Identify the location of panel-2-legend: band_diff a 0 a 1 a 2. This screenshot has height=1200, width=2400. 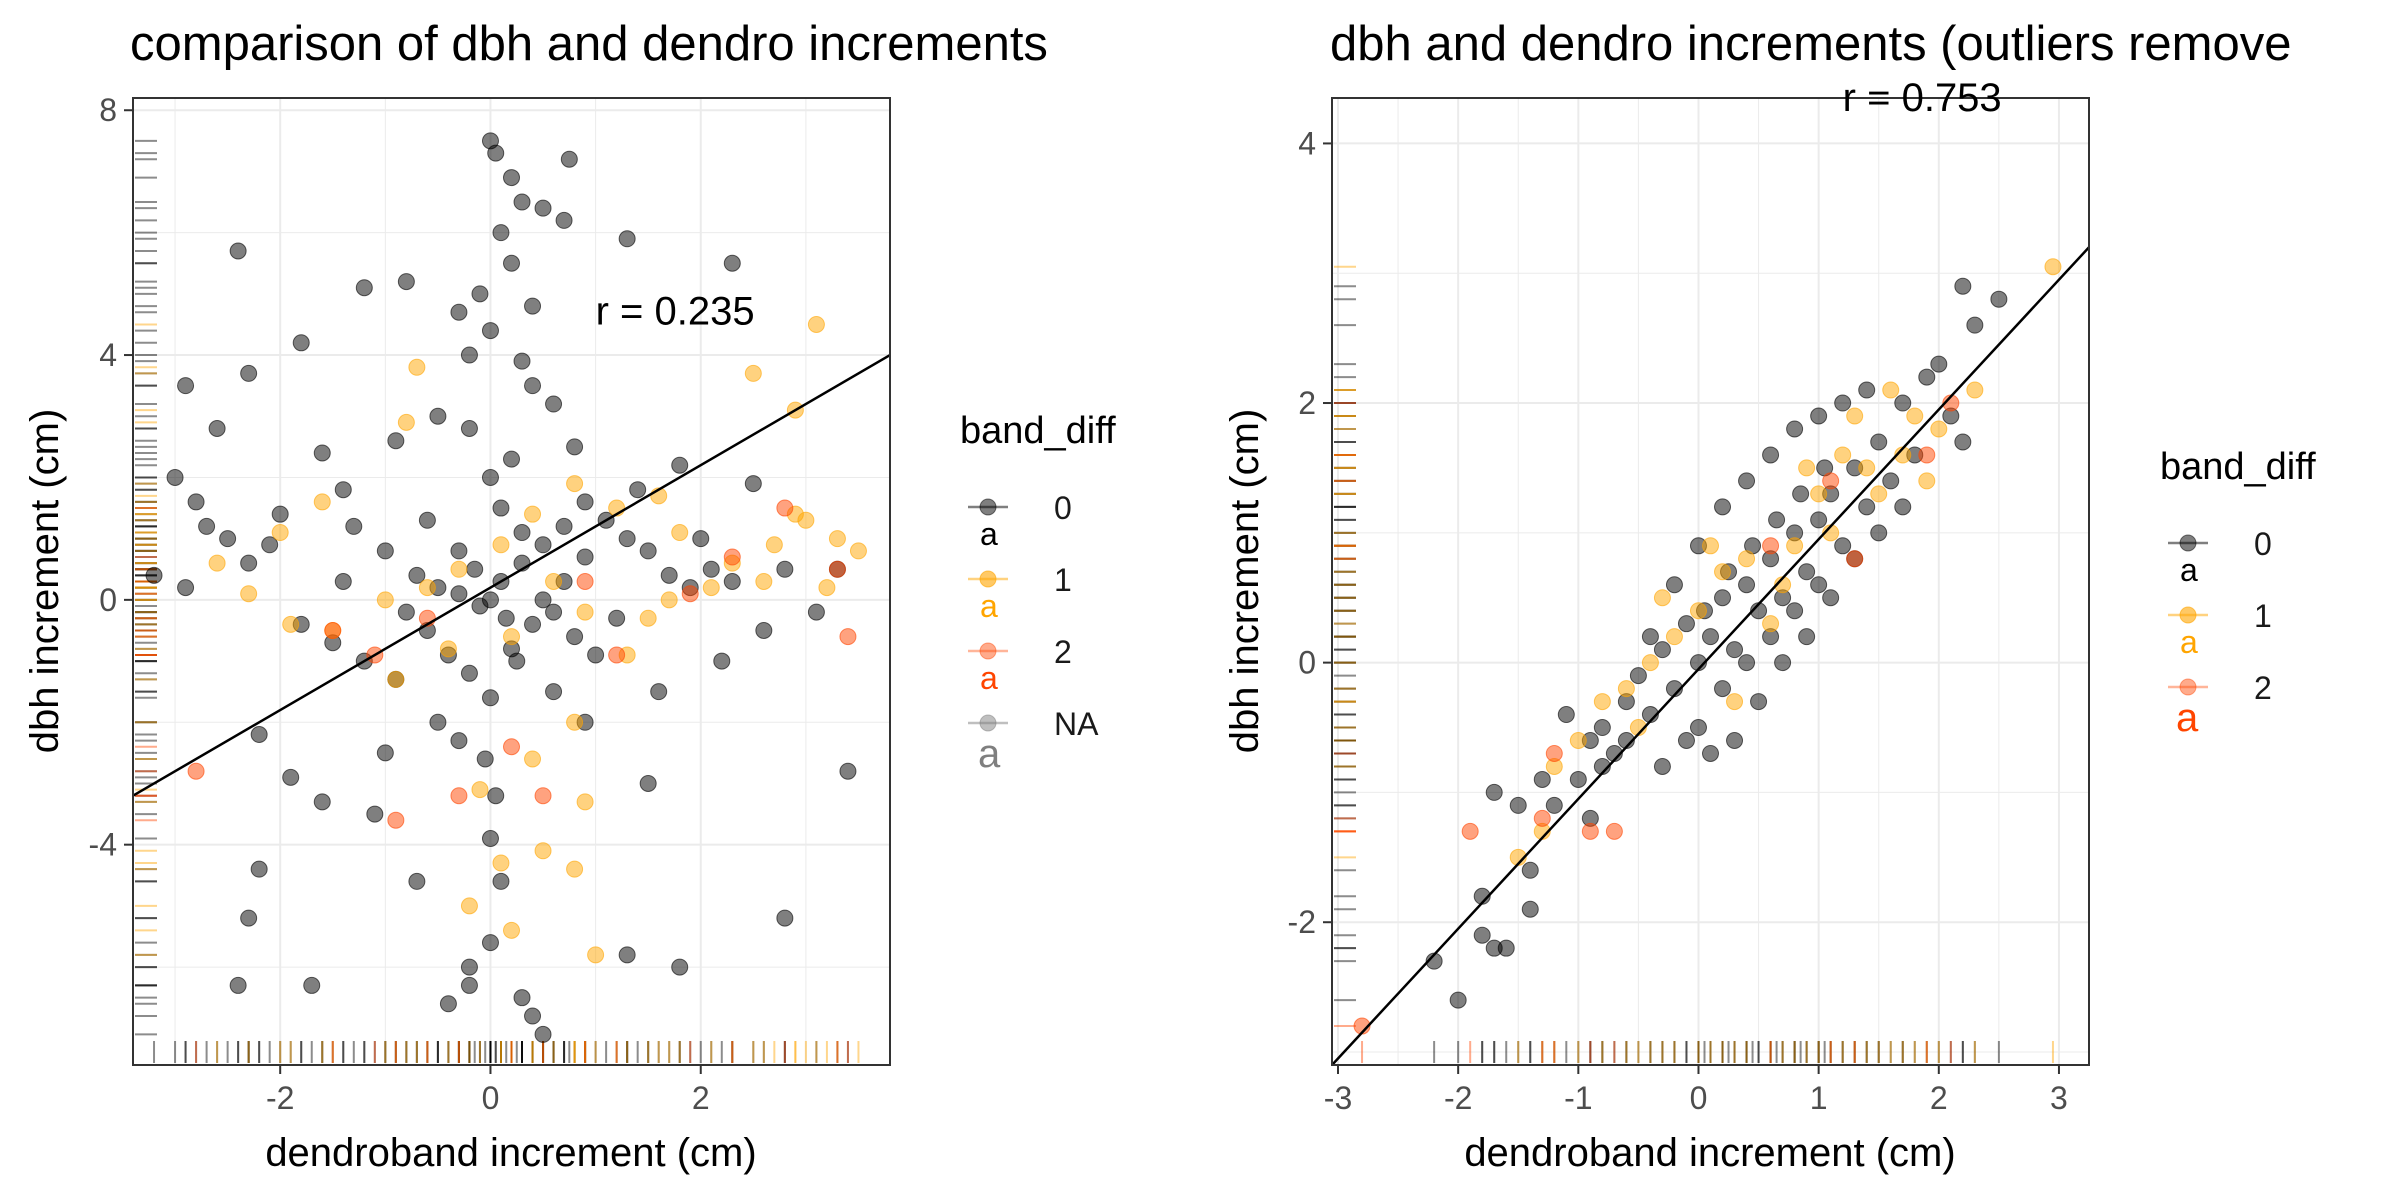
(2238, 593).